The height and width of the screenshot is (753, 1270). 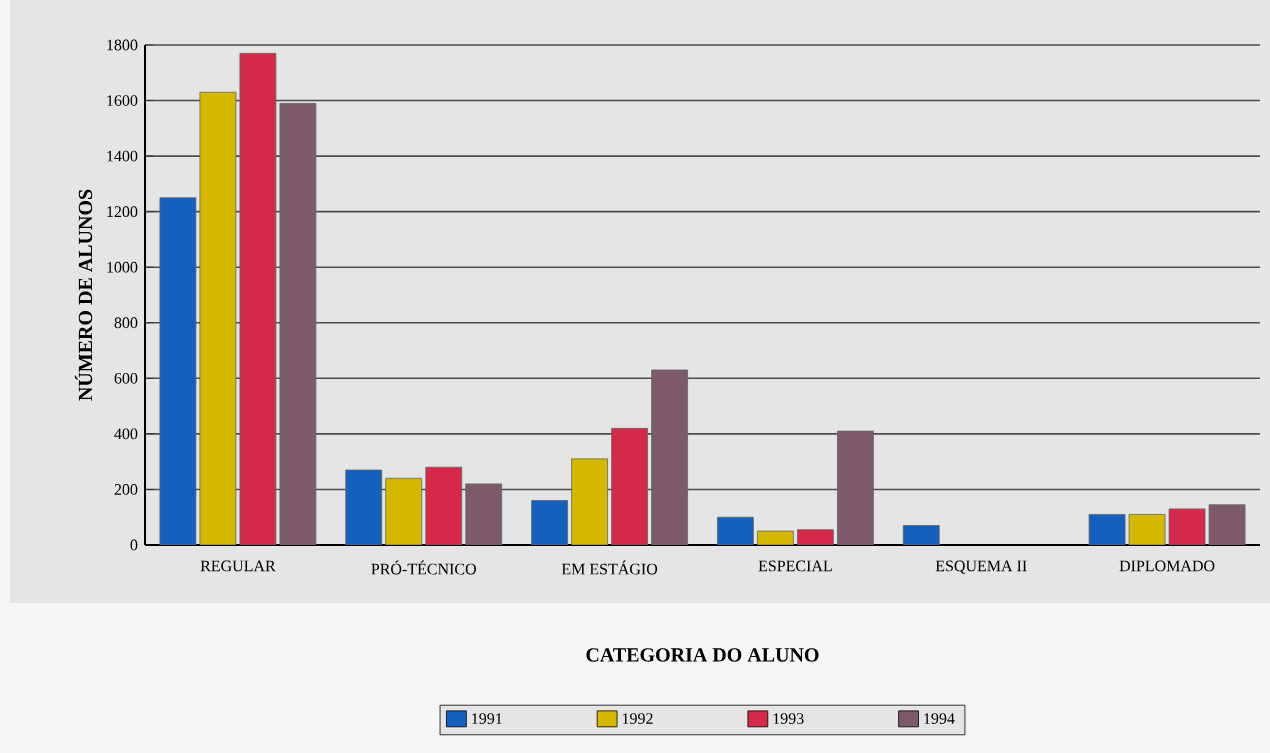 I want to click on legend-label: 1993, so click(x=788, y=718).